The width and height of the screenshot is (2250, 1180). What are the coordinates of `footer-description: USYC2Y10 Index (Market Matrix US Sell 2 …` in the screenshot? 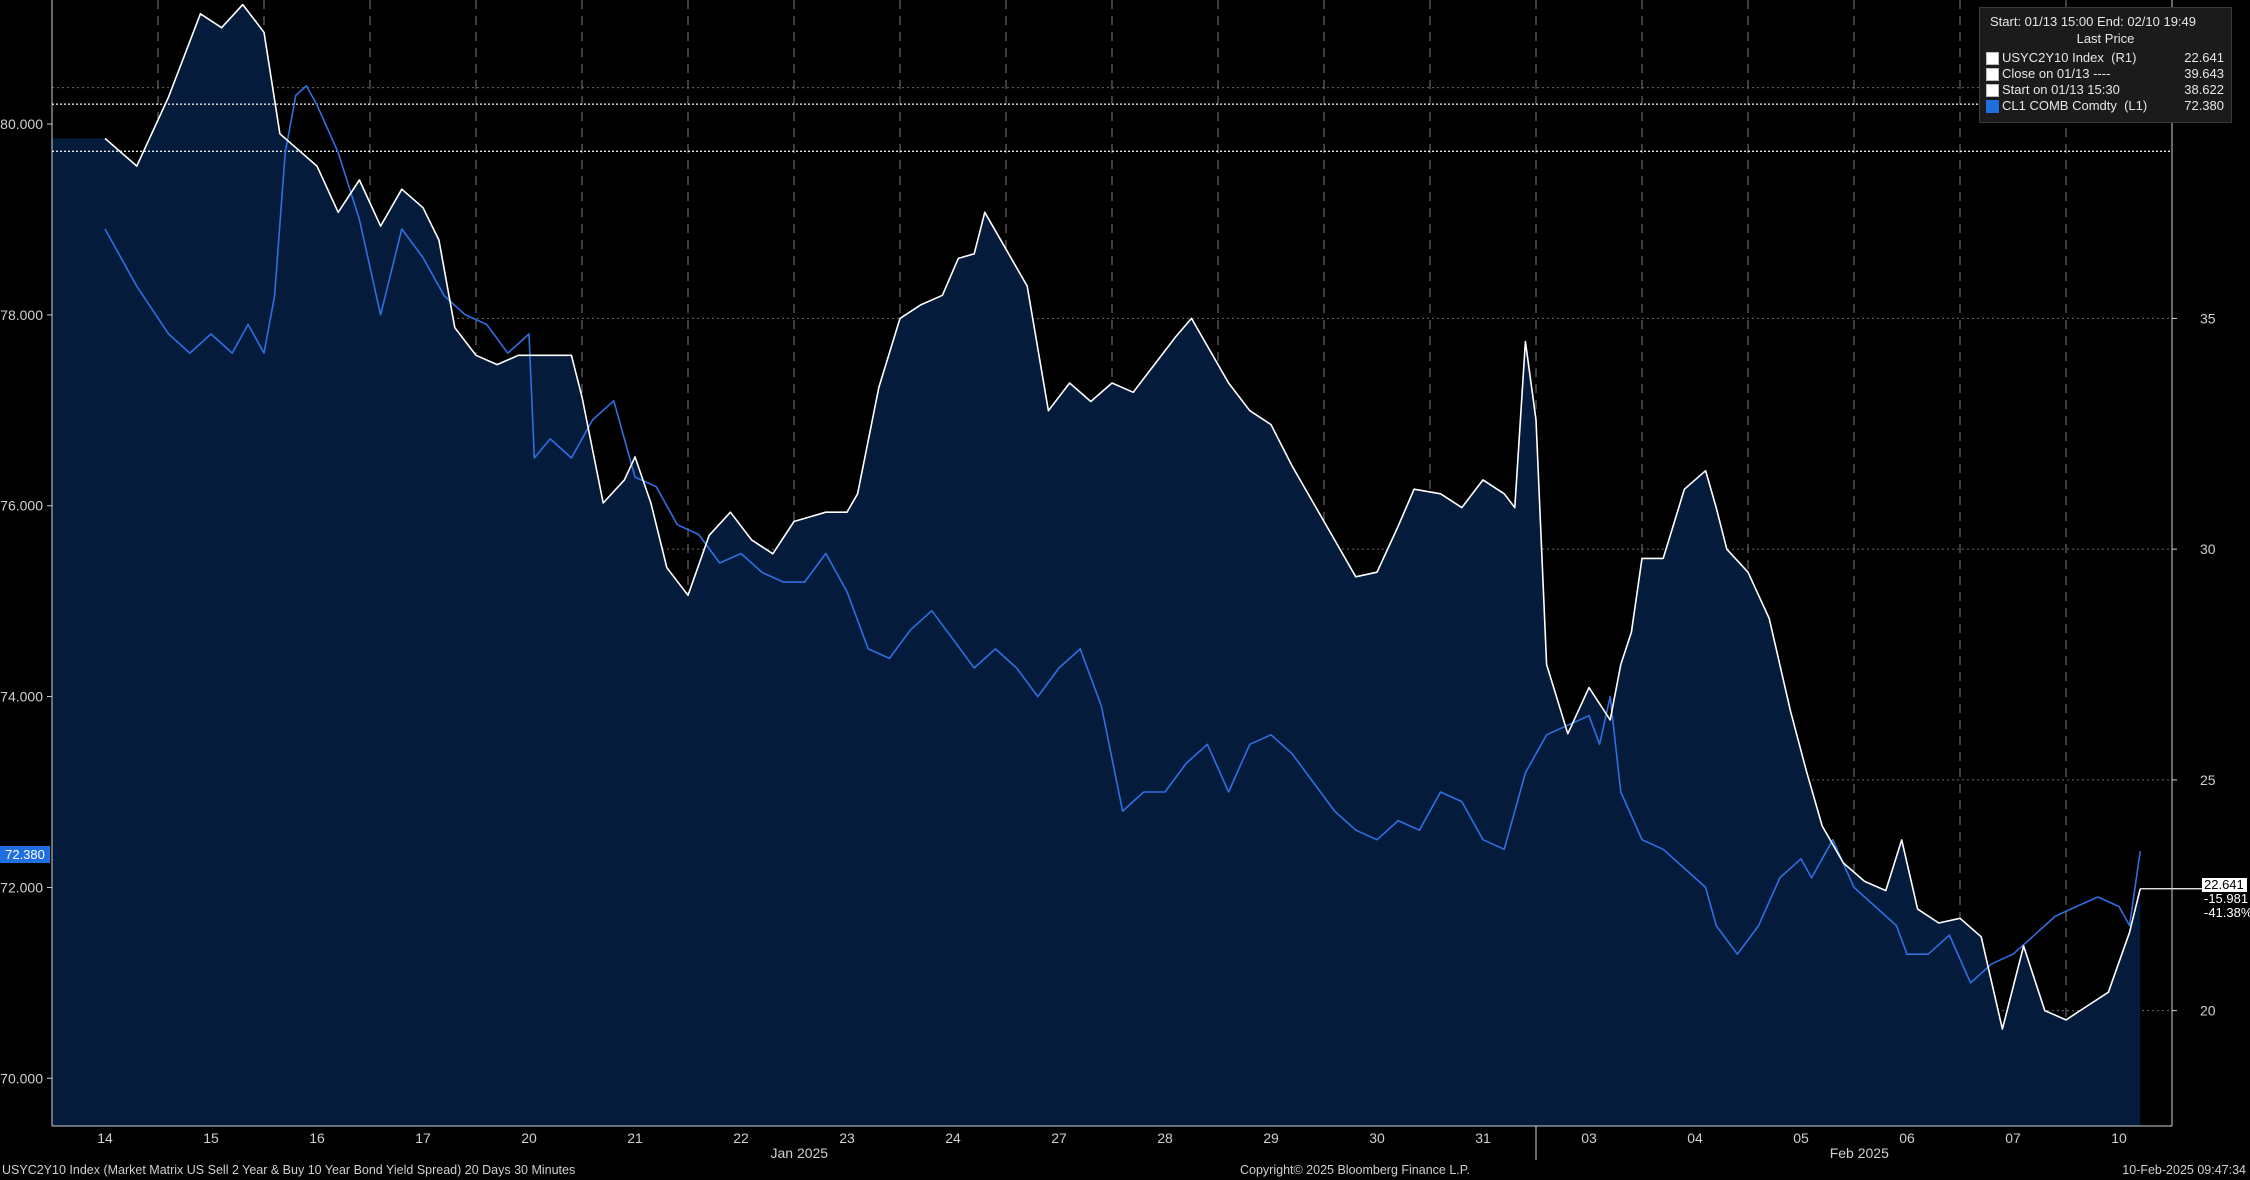 It's located at (289, 1170).